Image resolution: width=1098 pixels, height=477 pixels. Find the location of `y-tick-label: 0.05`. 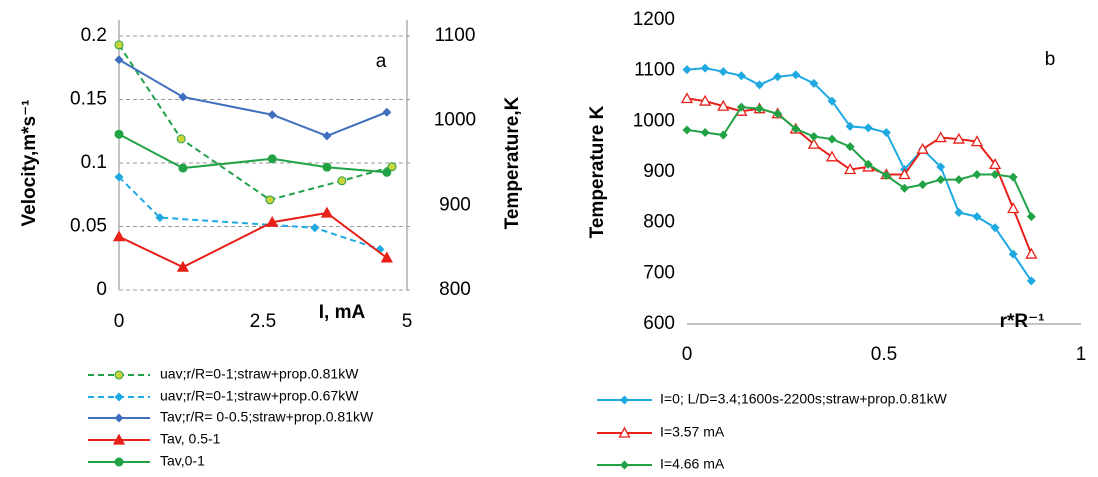

y-tick-label: 0.05 is located at coordinates (88, 226).